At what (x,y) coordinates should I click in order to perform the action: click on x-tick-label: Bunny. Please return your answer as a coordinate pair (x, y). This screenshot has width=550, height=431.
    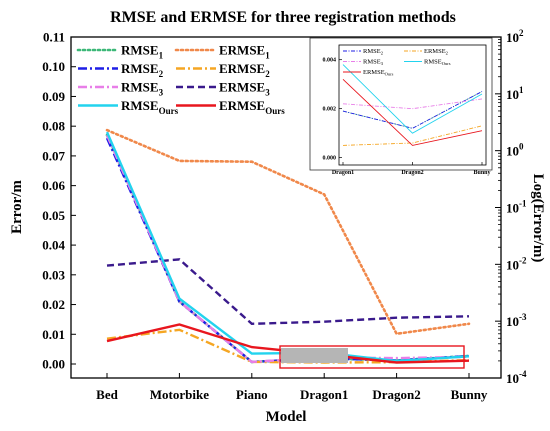
    Looking at the image, I should click on (469, 394).